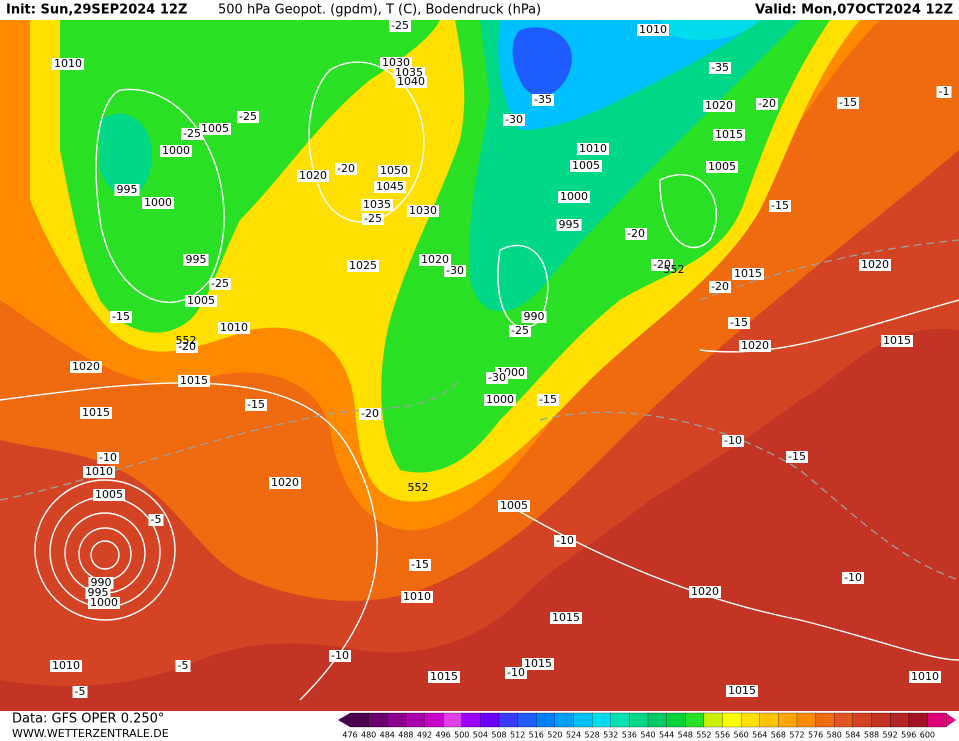  I want to click on height-label-text: 552, so click(186, 340).